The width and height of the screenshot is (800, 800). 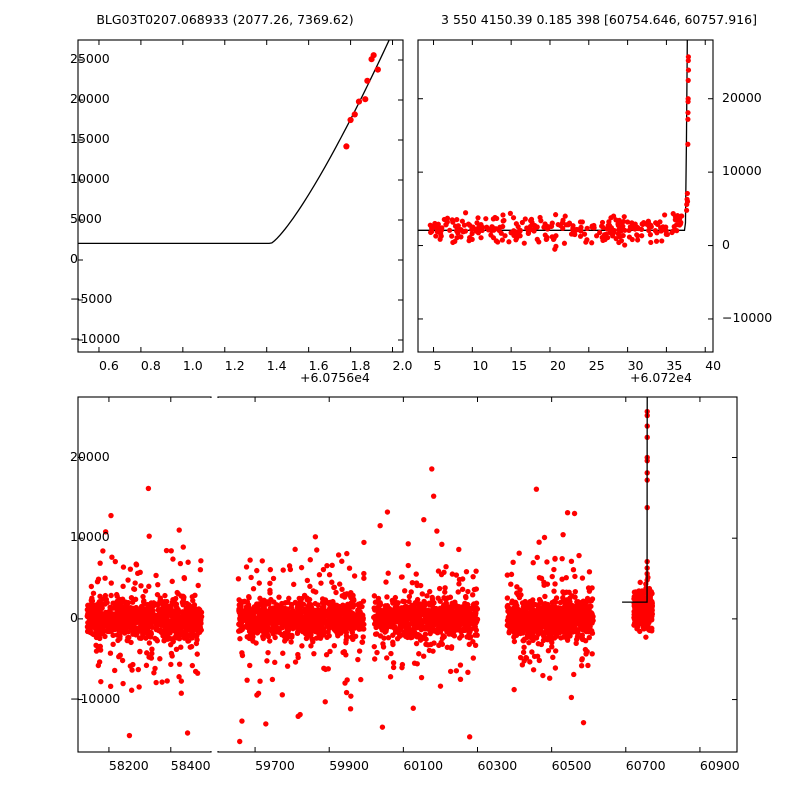 I want to click on title-left: BLG03T0207.068933 (2077.26, 7369.62), so click(x=225, y=19).